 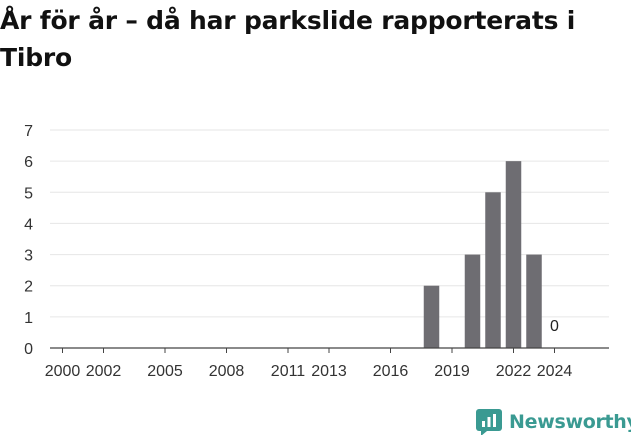 What do you see at coordinates (165, 371) in the screenshot?
I see `x-tick-label: 2005` at bounding box center [165, 371].